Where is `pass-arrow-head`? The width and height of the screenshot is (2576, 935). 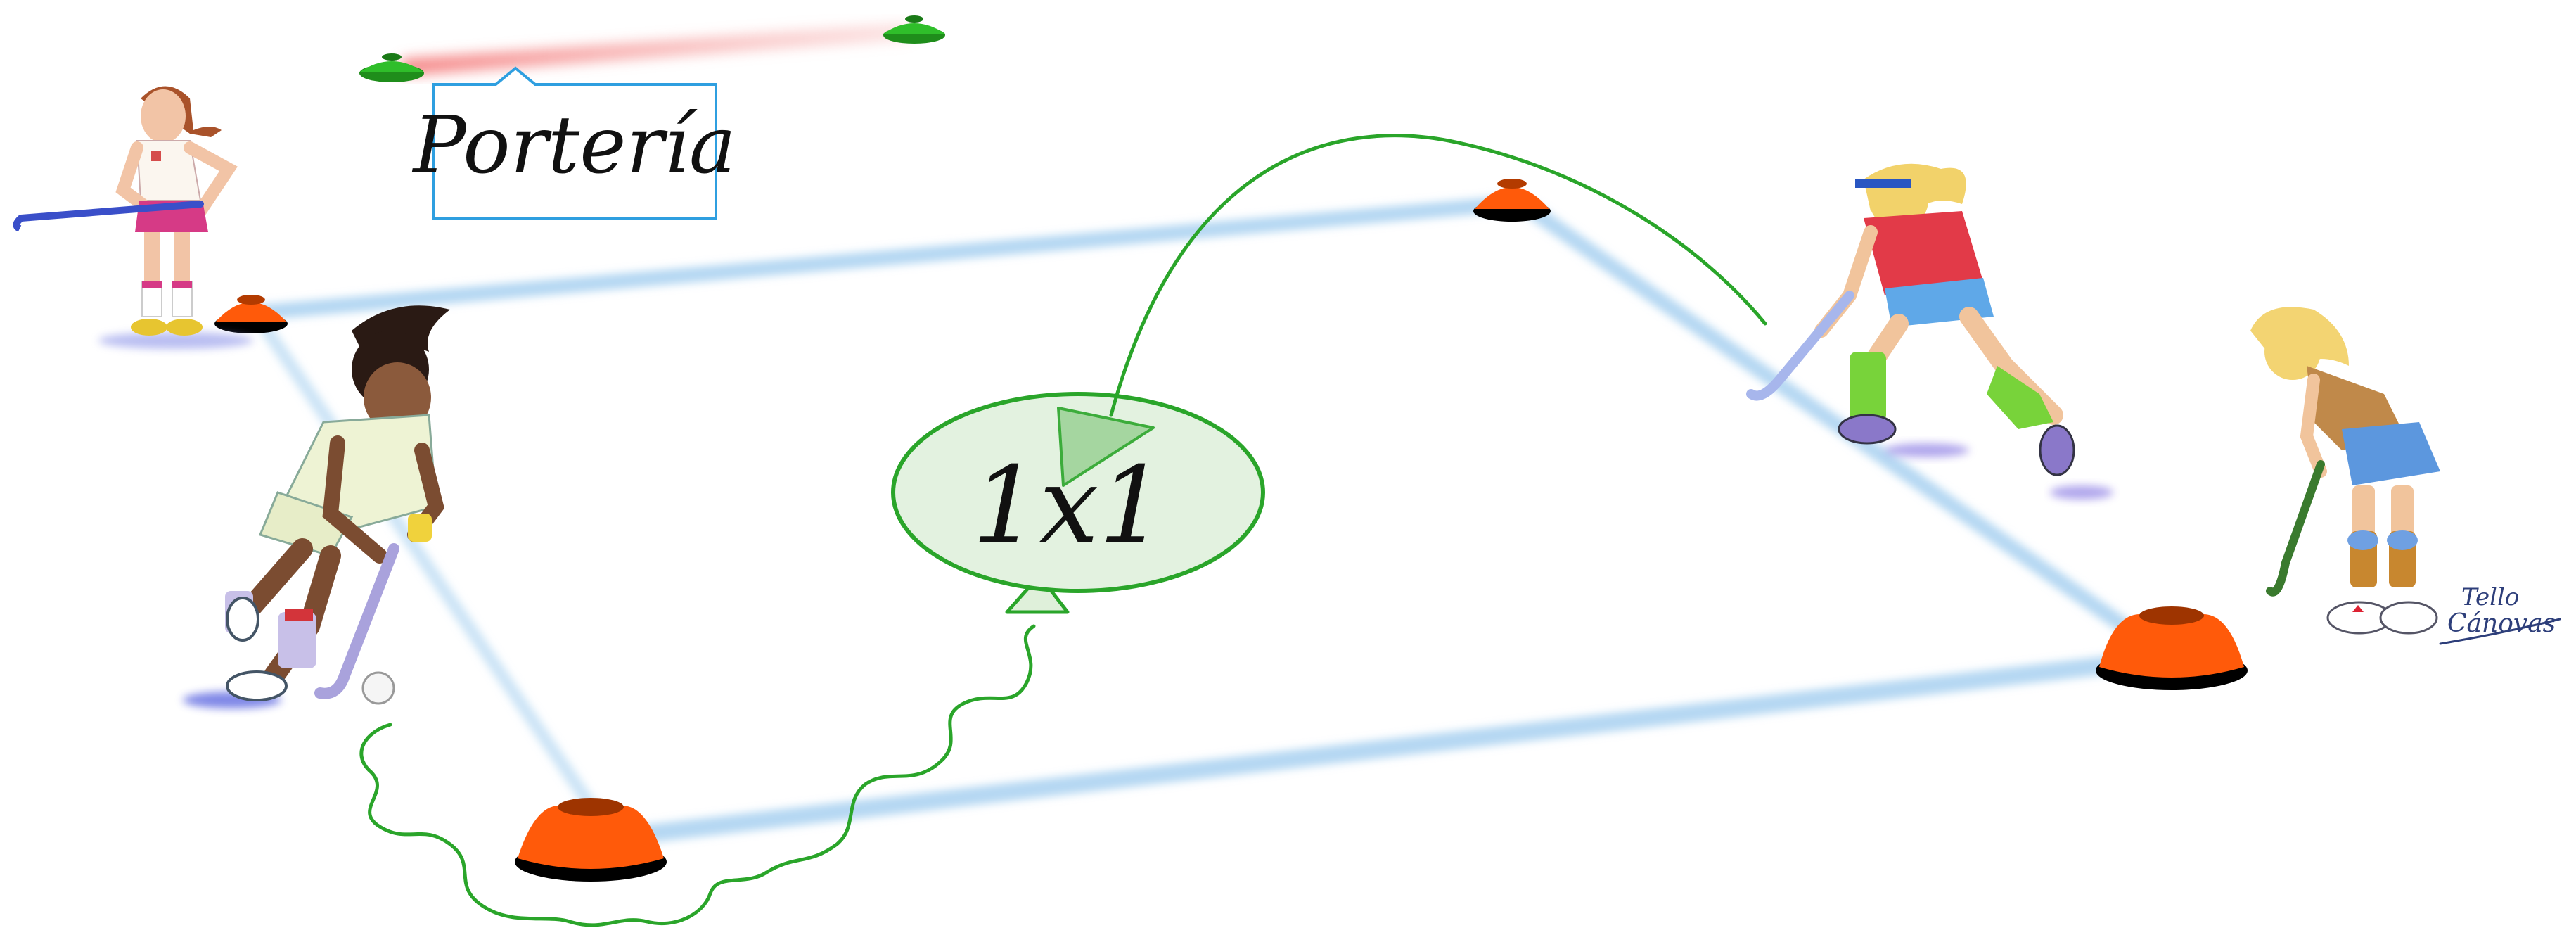
pass-arrow-head is located at coordinates (1106, 447).